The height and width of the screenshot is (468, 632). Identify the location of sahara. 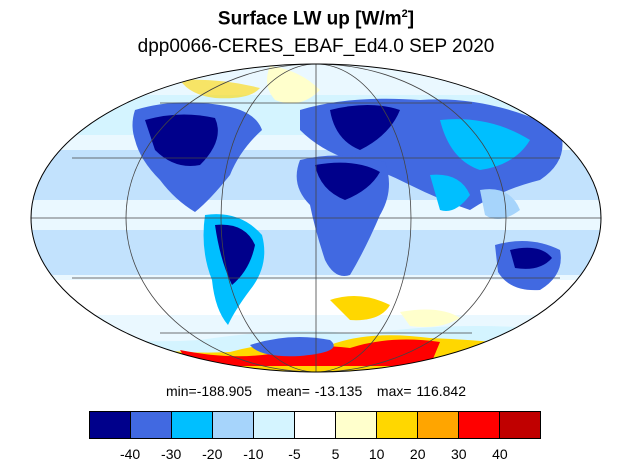
(347, 181).